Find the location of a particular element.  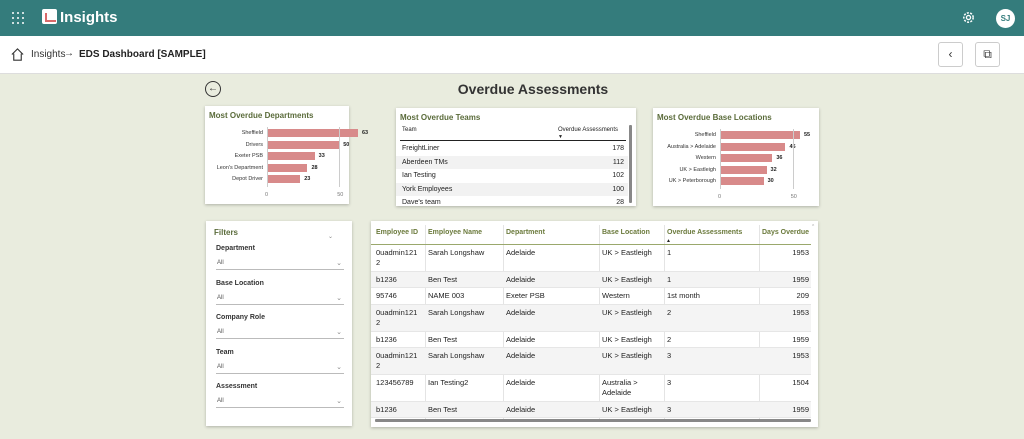

table-row: b1236 Ben Test Adelaide UK > Eastleigh 2 1959 is located at coordinates (591, 340).